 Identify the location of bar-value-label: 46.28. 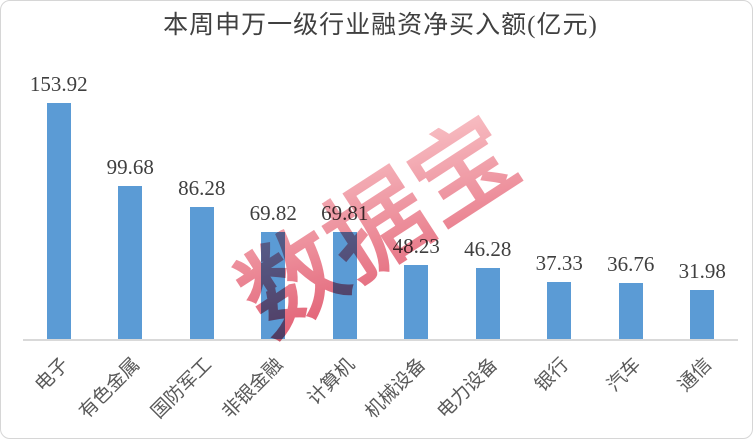
(488, 249).